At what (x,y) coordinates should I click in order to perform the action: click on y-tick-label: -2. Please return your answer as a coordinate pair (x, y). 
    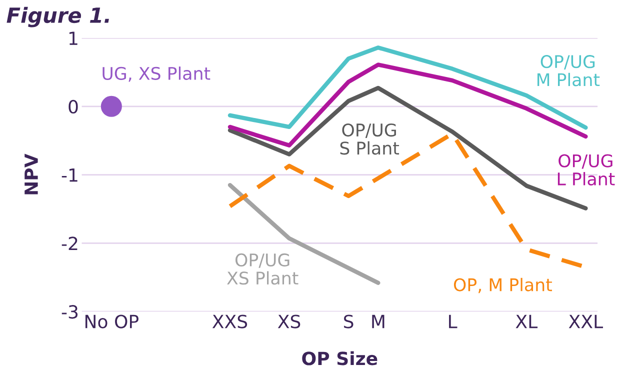
    Looking at the image, I should click on (70, 243).